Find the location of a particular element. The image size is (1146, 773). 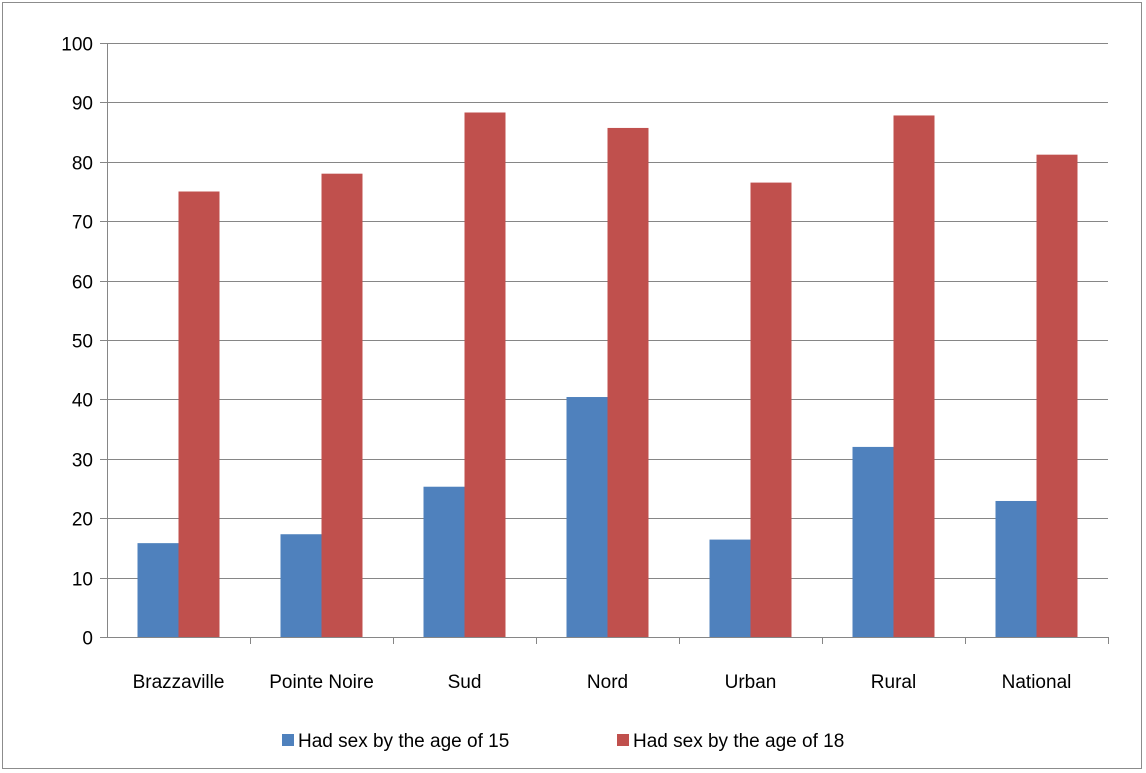

y-tick-label: 90 is located at coordinates (82, 104).